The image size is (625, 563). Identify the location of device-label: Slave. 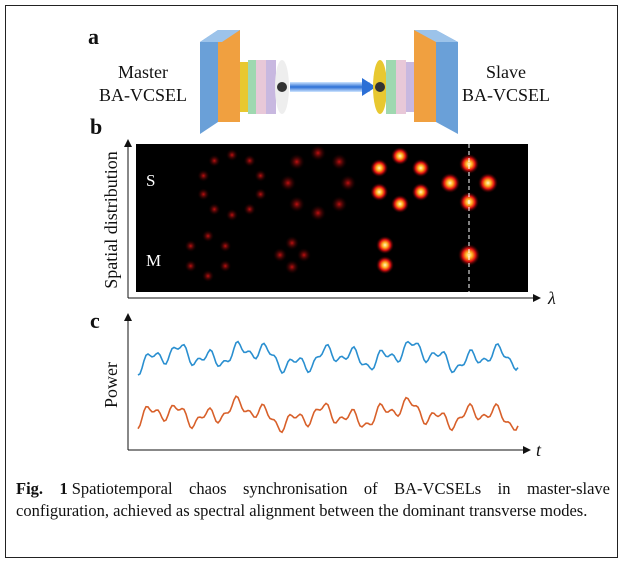
(506, 72).